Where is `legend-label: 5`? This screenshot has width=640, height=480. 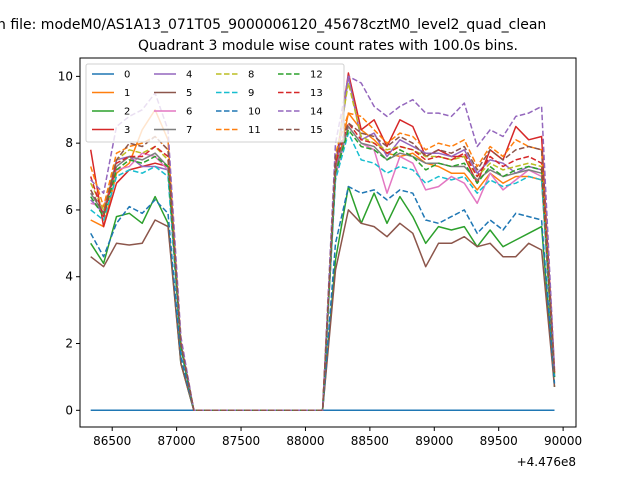 legend-label: 5 is located at coordinates (189, 93).